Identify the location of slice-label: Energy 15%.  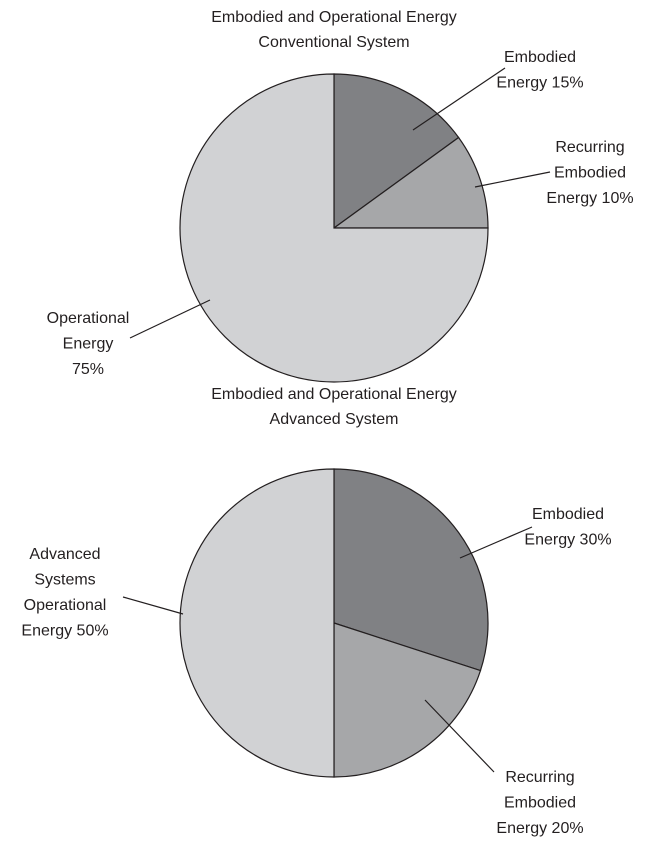
(539, 83).